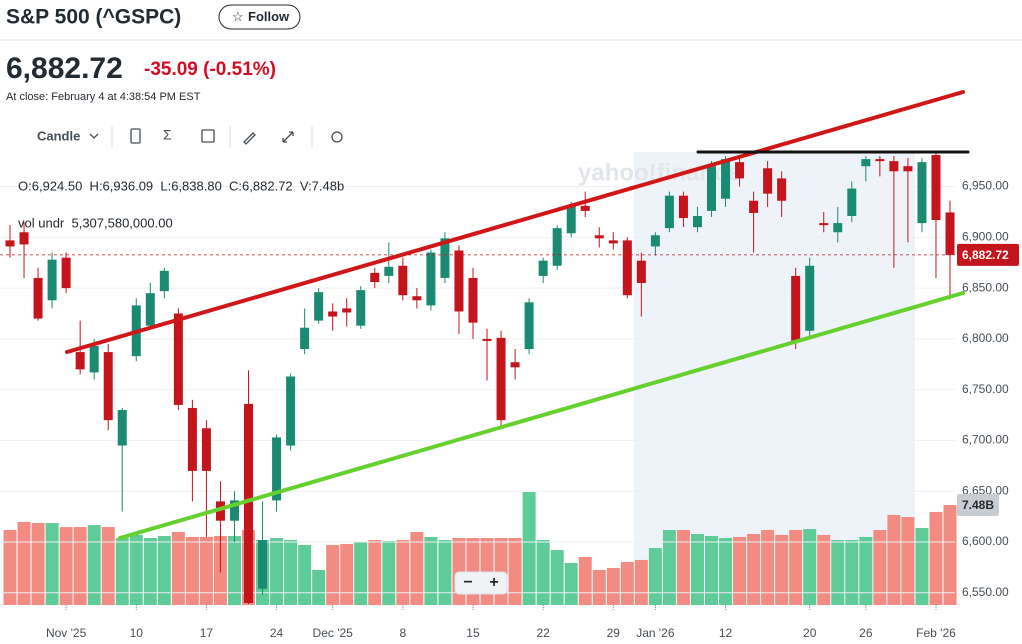 The width and height of the screenshot is (1022, 644). Describe the element at coordinates (66, 633) in the screenshot. I see `x-tick-label: Nov '25` at that location.